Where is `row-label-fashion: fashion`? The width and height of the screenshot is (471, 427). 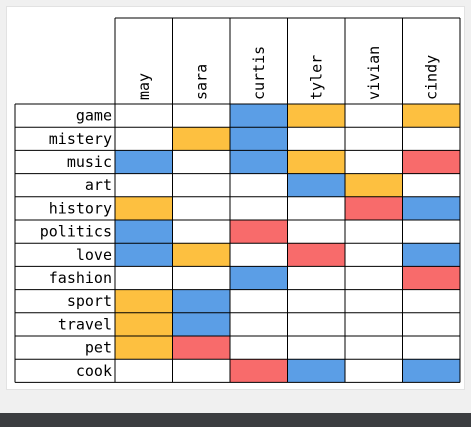
row-label-fashion: fashion is located at coordinates (80, 278).